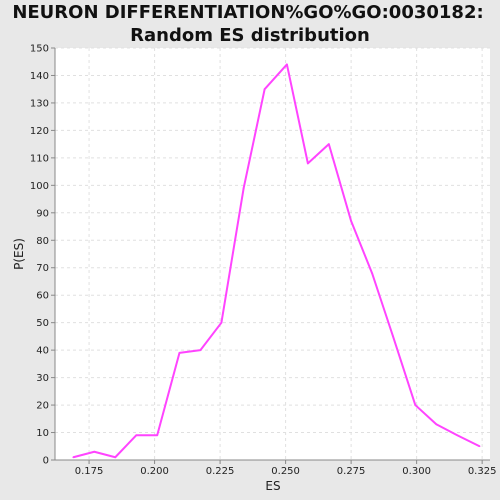 The height and width of the screenshot is (500, 500). Describe the element at coordinates (154, 471) in the screenshot. I see `x-tick-label: 0.200` at that location.